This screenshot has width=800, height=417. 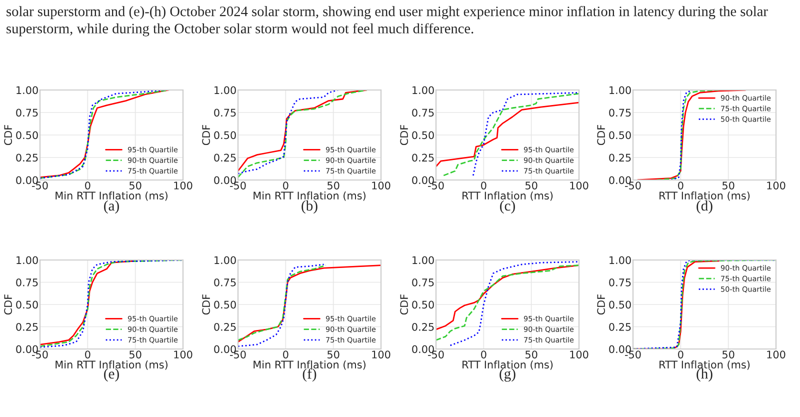 What do you see at coordinates (508, 375) in the screenshot?
I see `text: (g)` at bounding box center [508, 375].